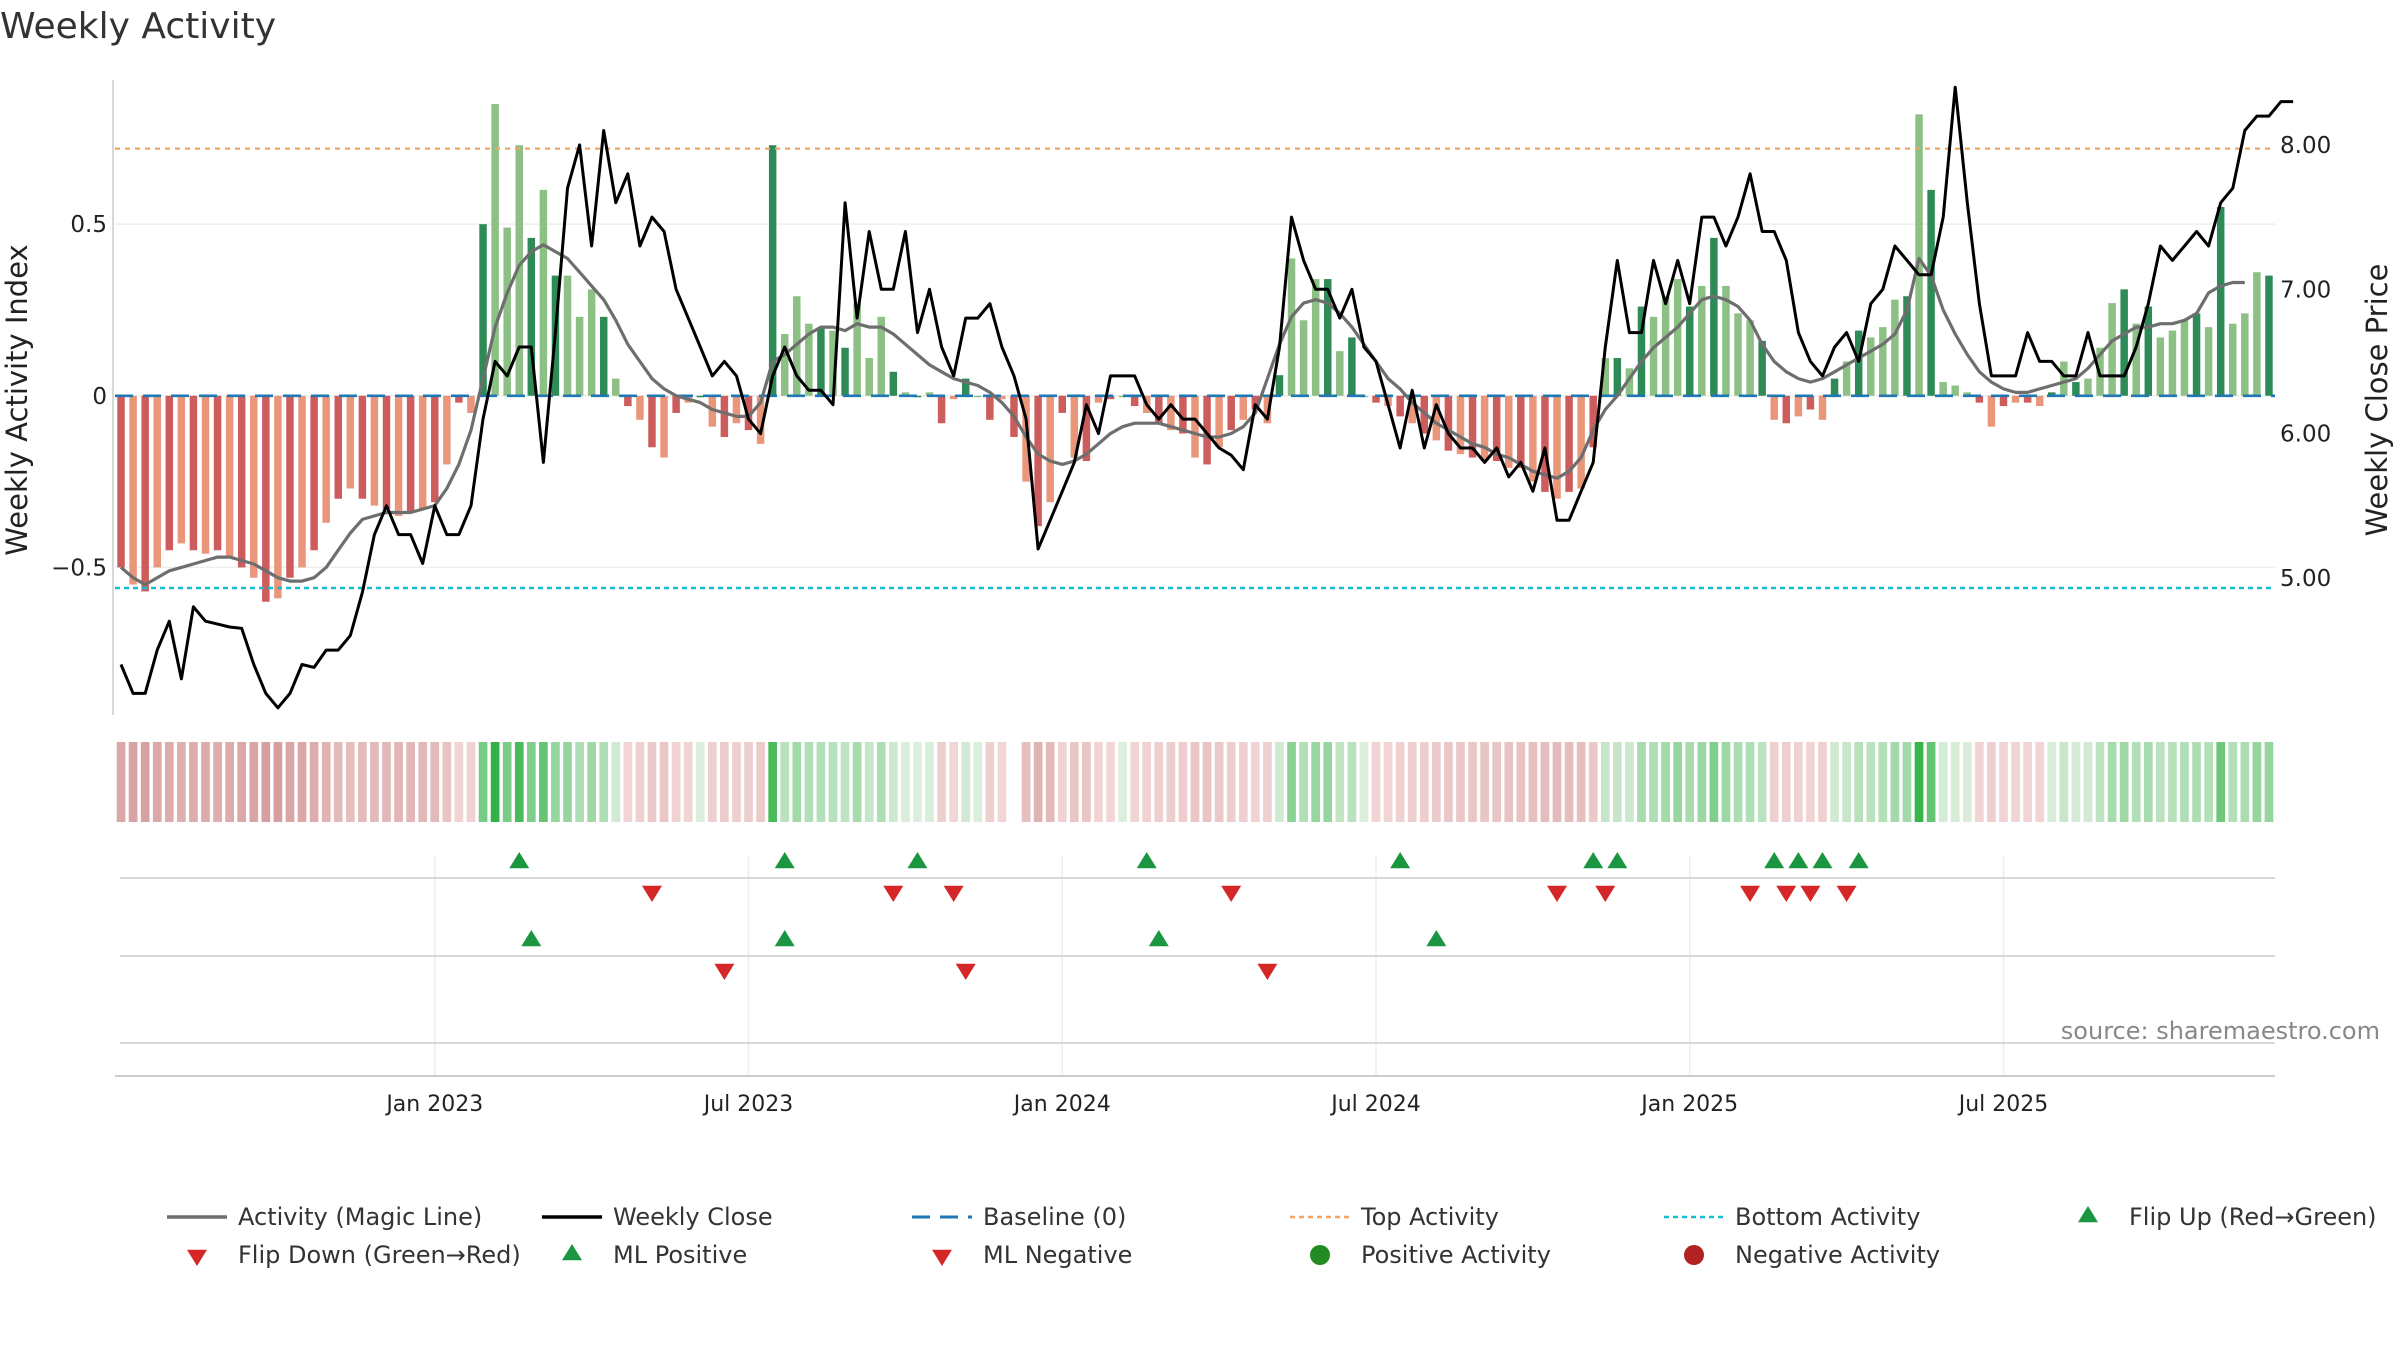 Image resolution: width=2400 pixels, height=1350 pixels. I want to click on x-tick-label: Jan 2023, so click(433, 1104).